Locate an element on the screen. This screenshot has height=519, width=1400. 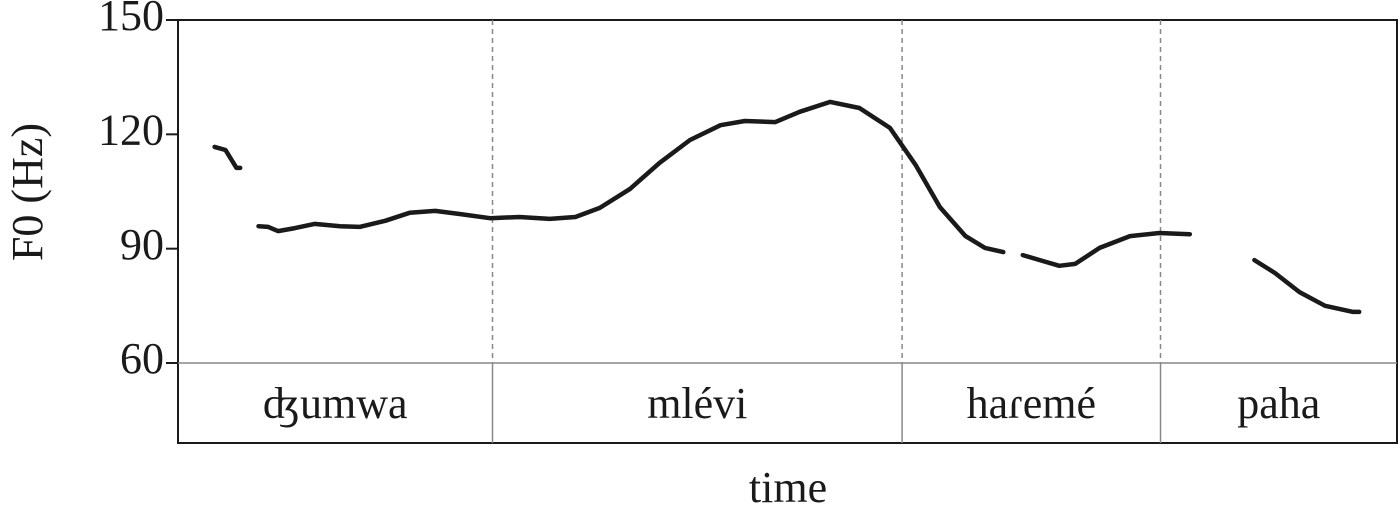
y-tick-label: 90 is located at coordinates (142, 244).